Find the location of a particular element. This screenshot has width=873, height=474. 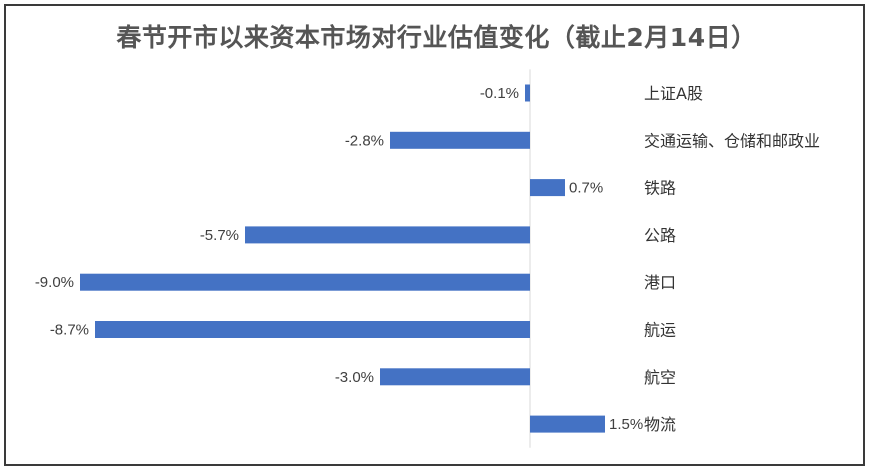

category-label: 公路 is located at coordinates (660, 235).